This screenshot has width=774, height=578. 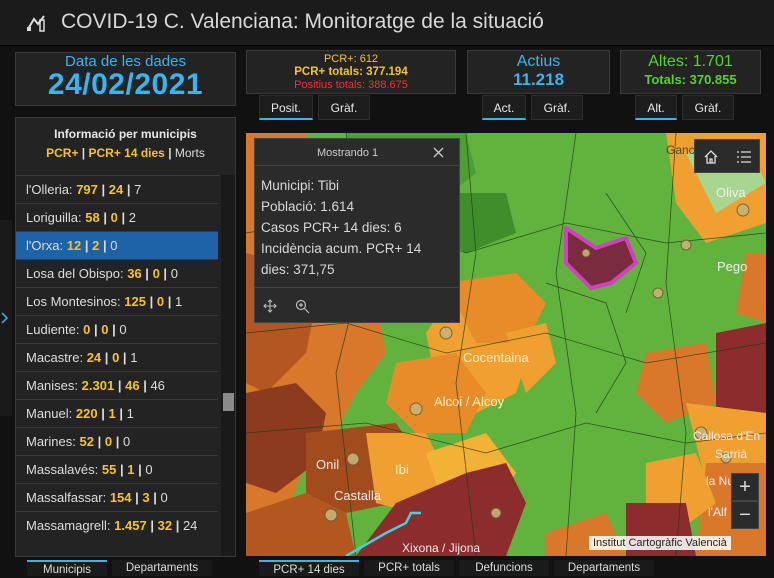 What do you see at coordinates (117, 386) in the screenshot?
I see `list-item: Manises: 2.301 | 46 | 46` at bounding box center [117, 386].